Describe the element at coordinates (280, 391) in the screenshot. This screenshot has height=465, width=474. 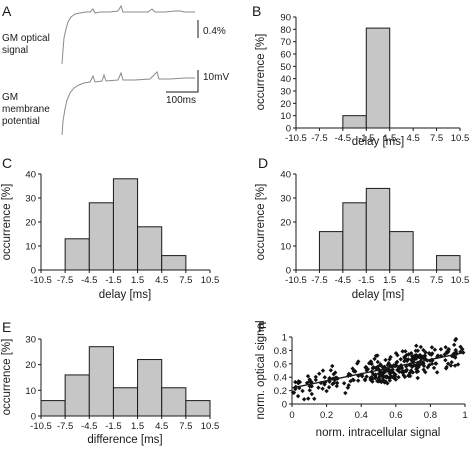
I see `y-tick-label: 0.2` at that location.